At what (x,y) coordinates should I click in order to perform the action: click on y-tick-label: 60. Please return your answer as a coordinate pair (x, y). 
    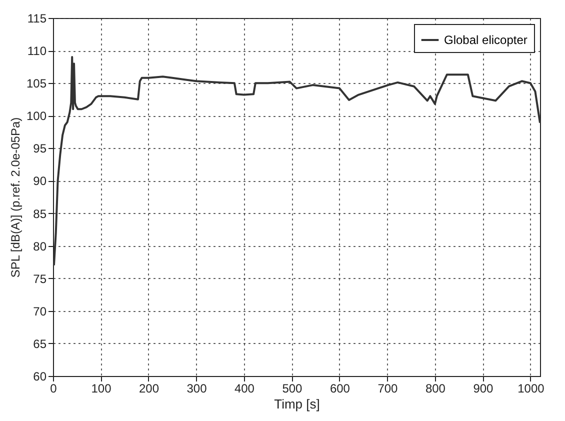
    Looking at the image, I should click on (40, 377).